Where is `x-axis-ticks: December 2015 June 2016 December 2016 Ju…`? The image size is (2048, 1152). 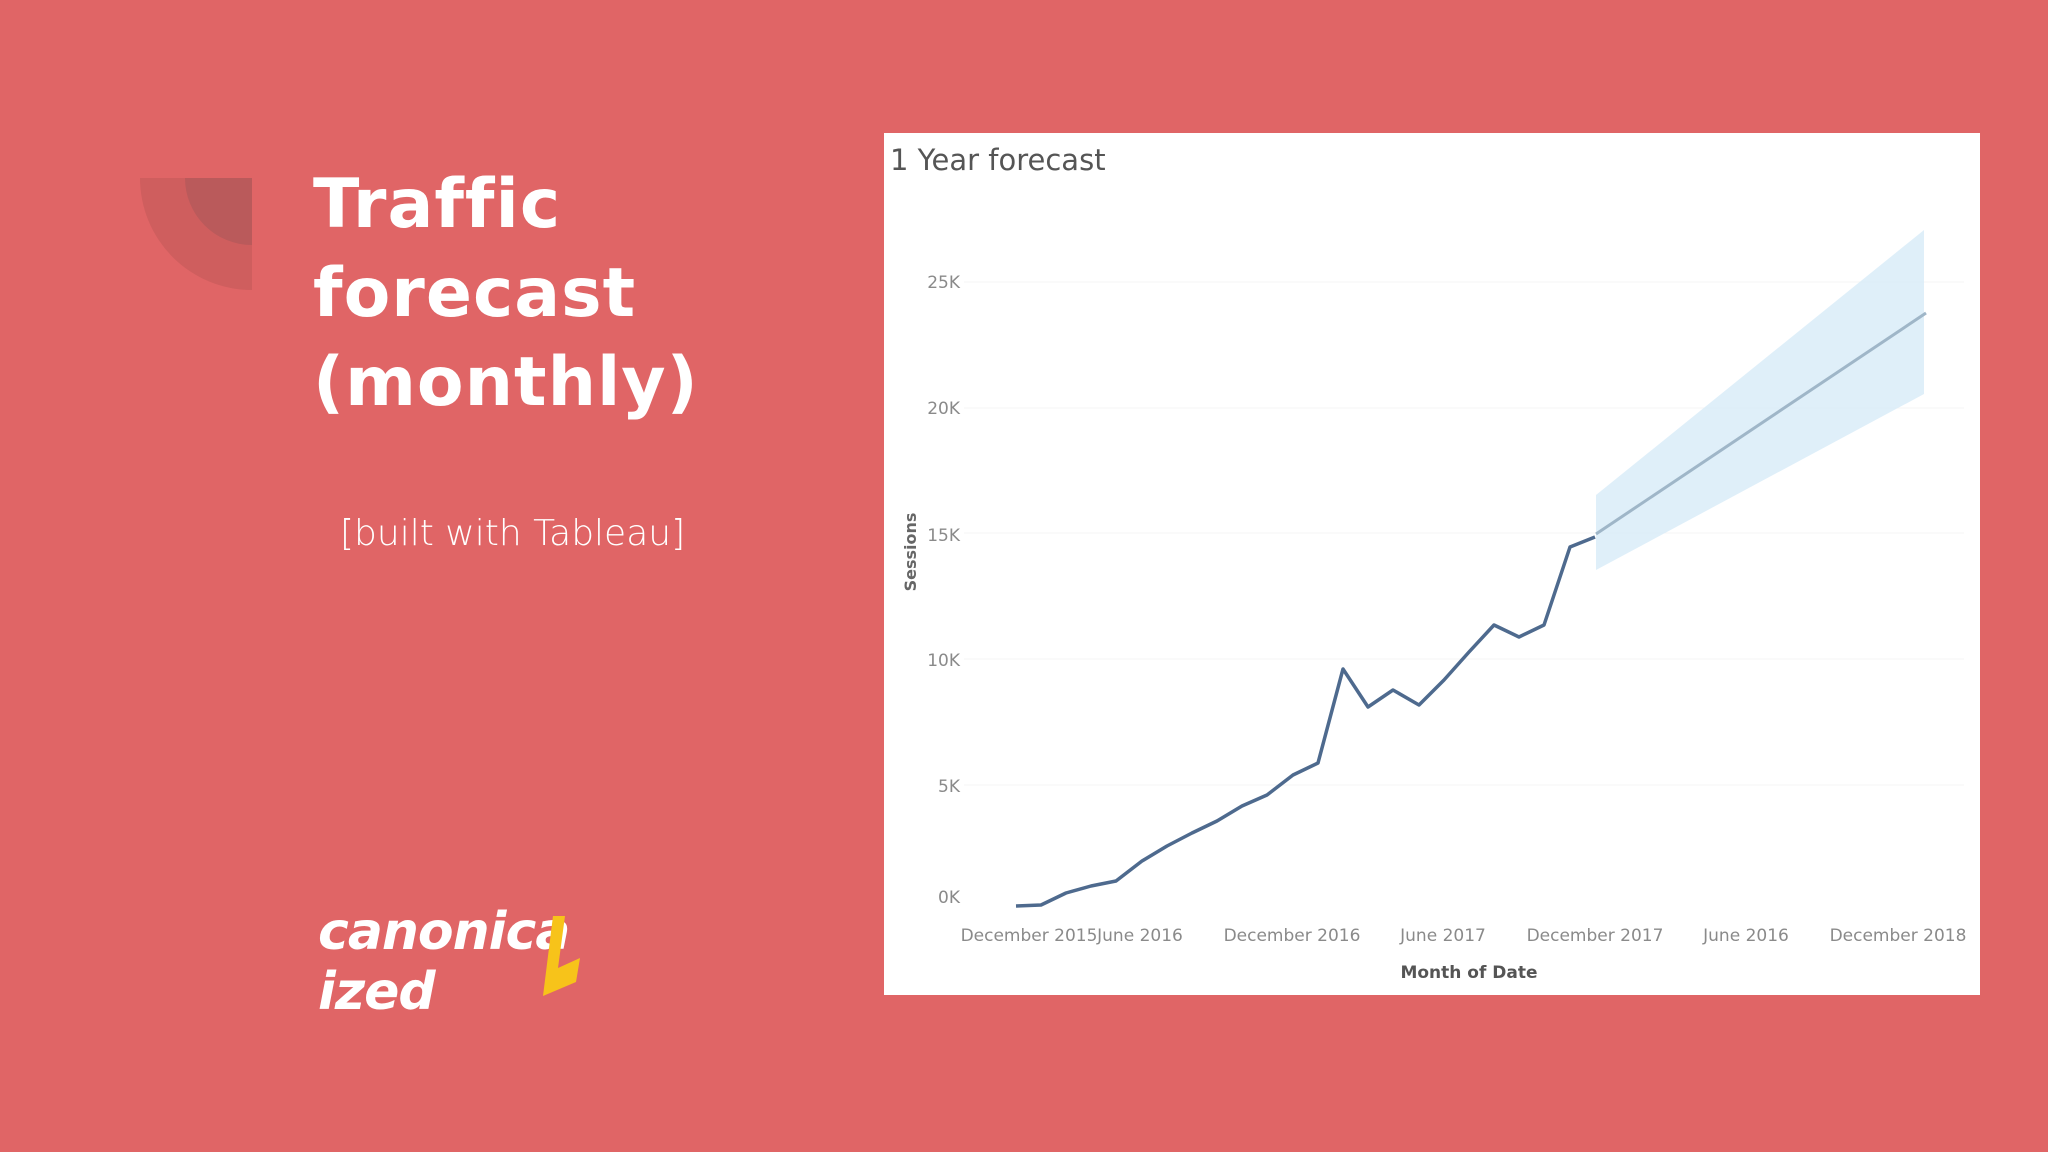 x-axis-ticks: December 2015 June 2016 December 2016 Ju… is located at coordinates (1464, 936).